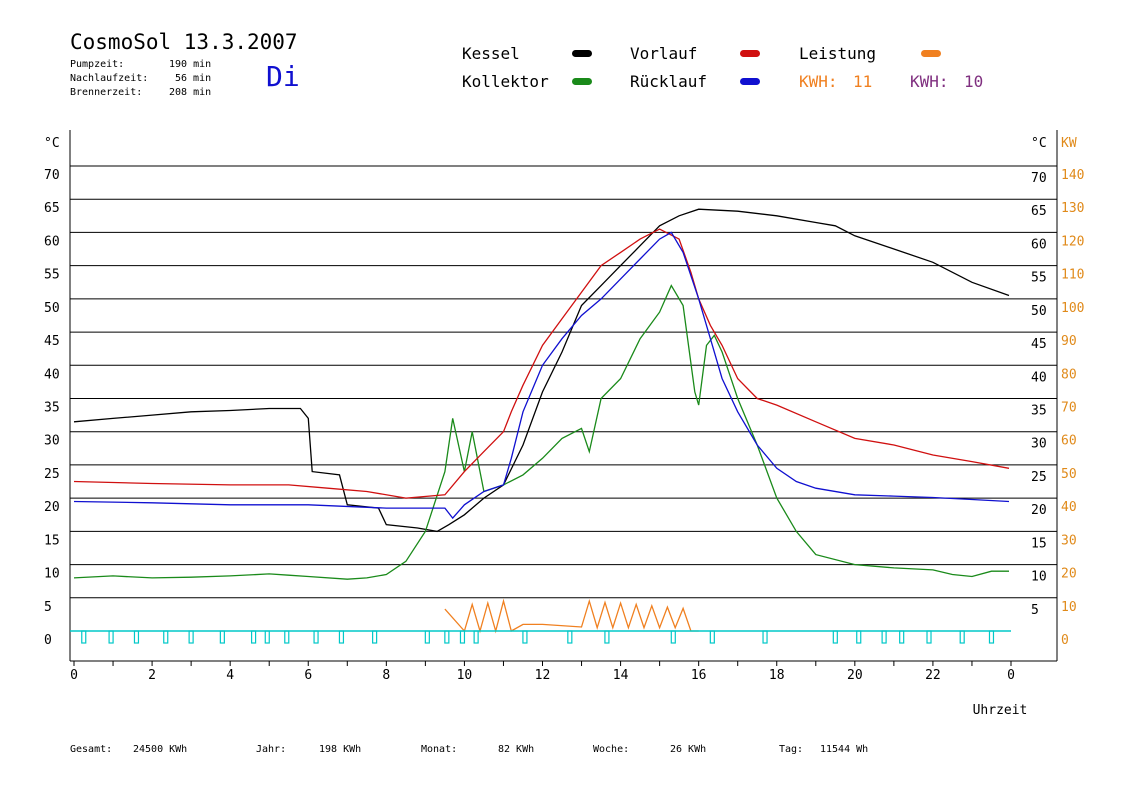 The height and width of the screenshot is (812, 1148). What do you see at coordinates (52, 507) in the screenshot?
I see `y-tick-label-left: 20` at bounding box center [52, 507].